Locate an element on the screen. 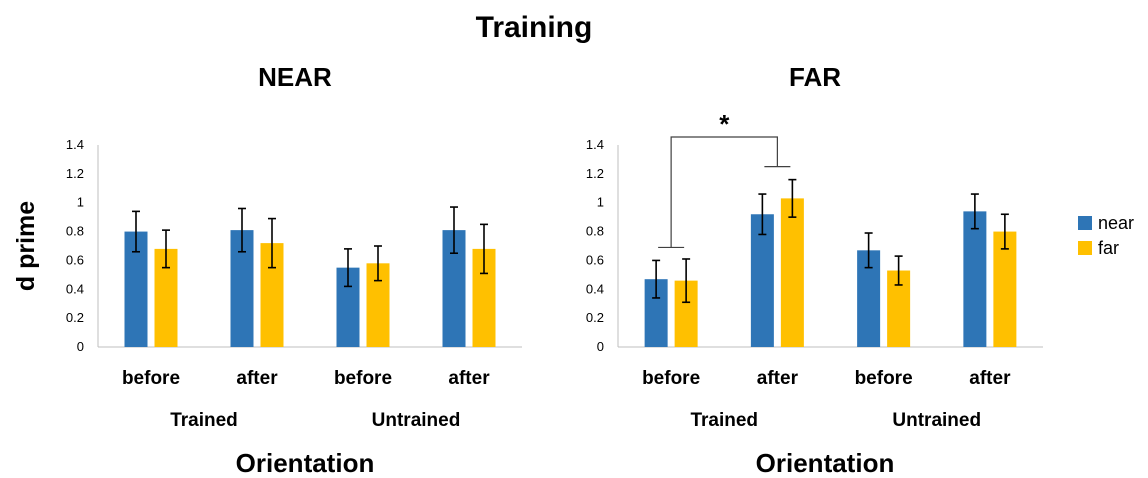  legend-label-far: far is located at coordinates (1108, 248).